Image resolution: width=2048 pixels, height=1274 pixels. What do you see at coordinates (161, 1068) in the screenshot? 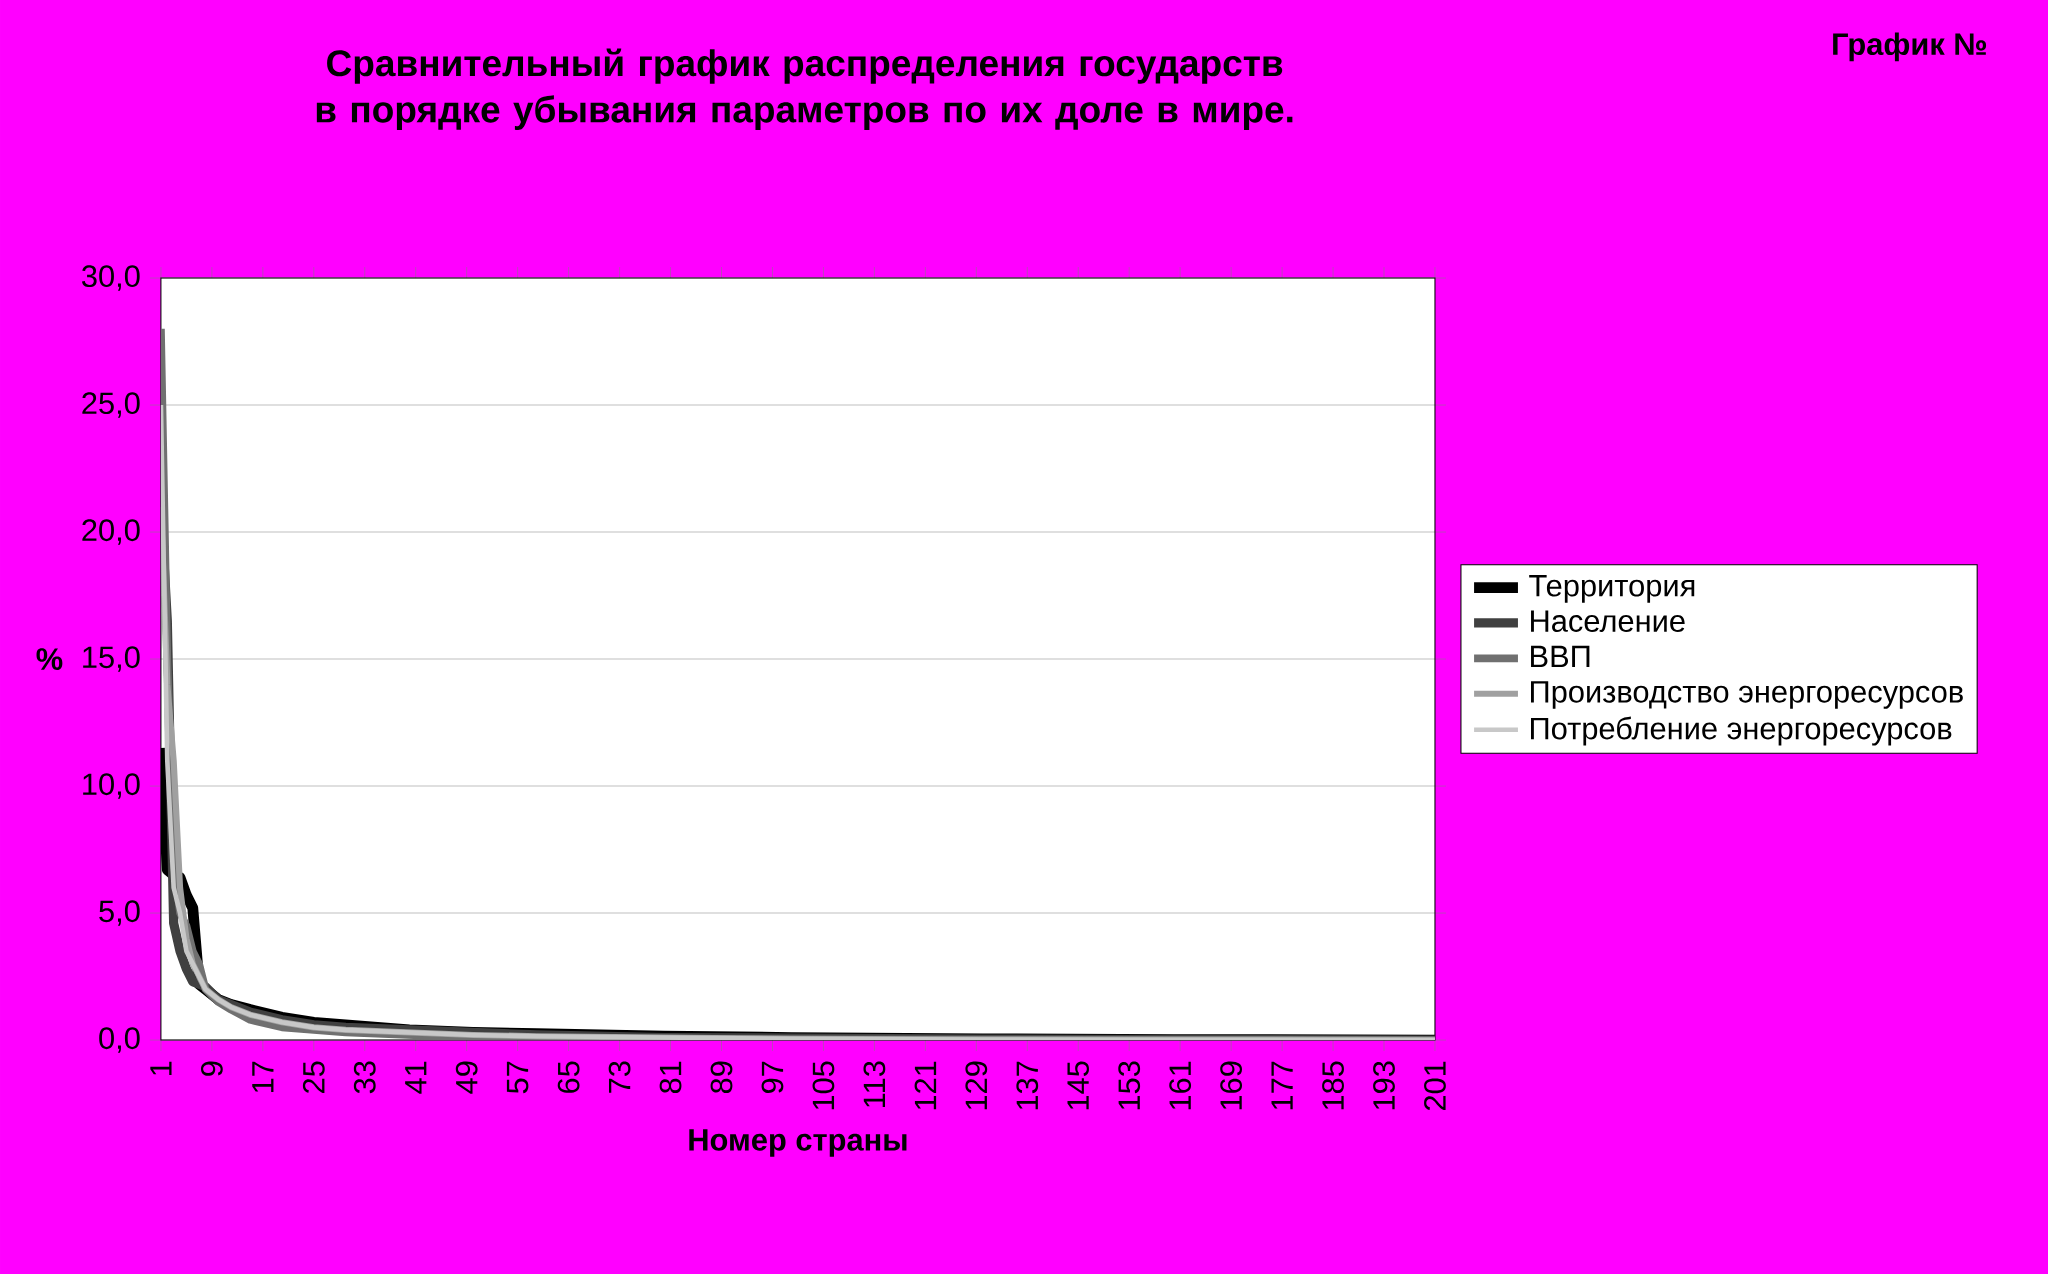
I see `x-tick-label: 1` at bounding box center [161, 1068].